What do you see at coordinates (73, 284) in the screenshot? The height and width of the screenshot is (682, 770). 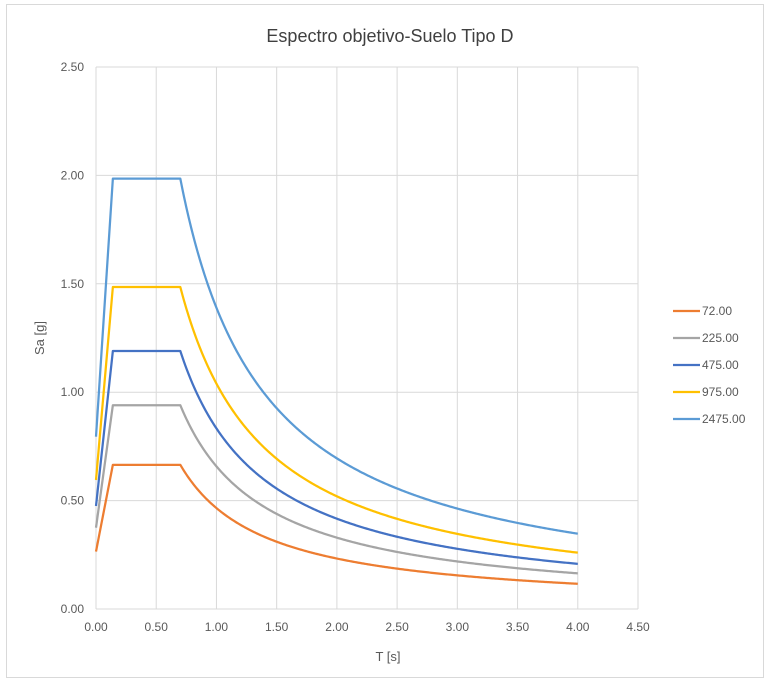 I see `y-tick-label: 1.50` at bounding box center [73, 284].